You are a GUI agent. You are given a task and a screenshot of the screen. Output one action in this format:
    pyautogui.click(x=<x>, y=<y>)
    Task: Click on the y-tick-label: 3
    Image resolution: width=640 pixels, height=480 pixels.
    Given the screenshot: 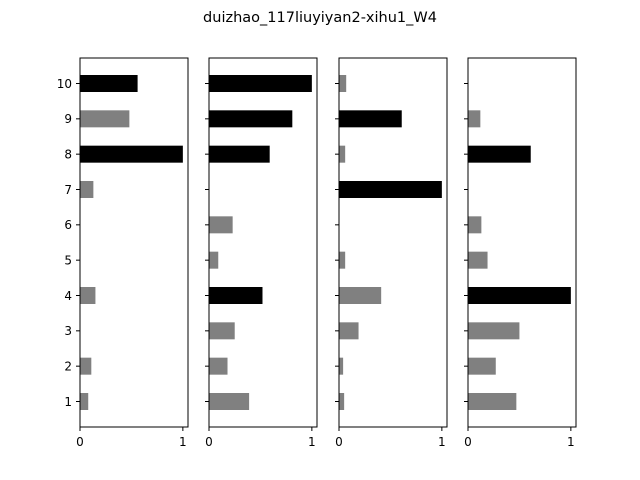 What is the action you would take?
    pyautogui.click(x=68, y=331)
    